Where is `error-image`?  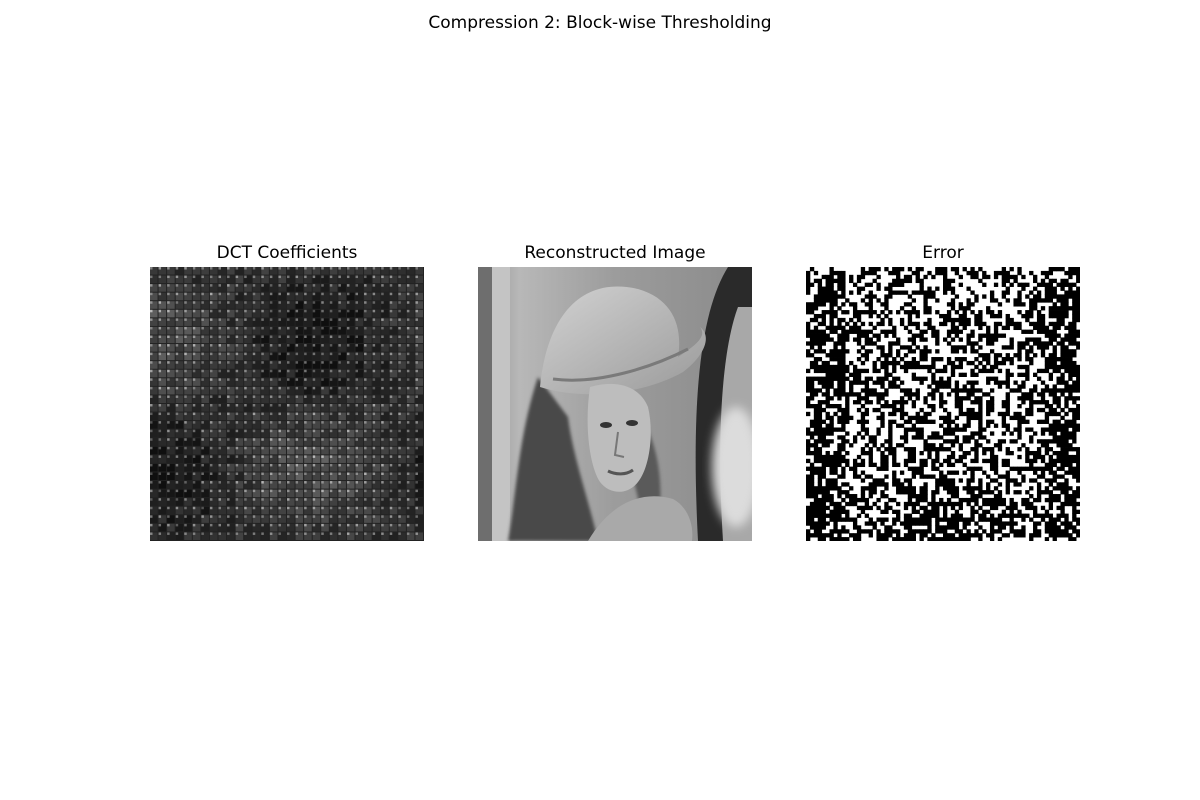 error-image is located at coordinates (943, 404).